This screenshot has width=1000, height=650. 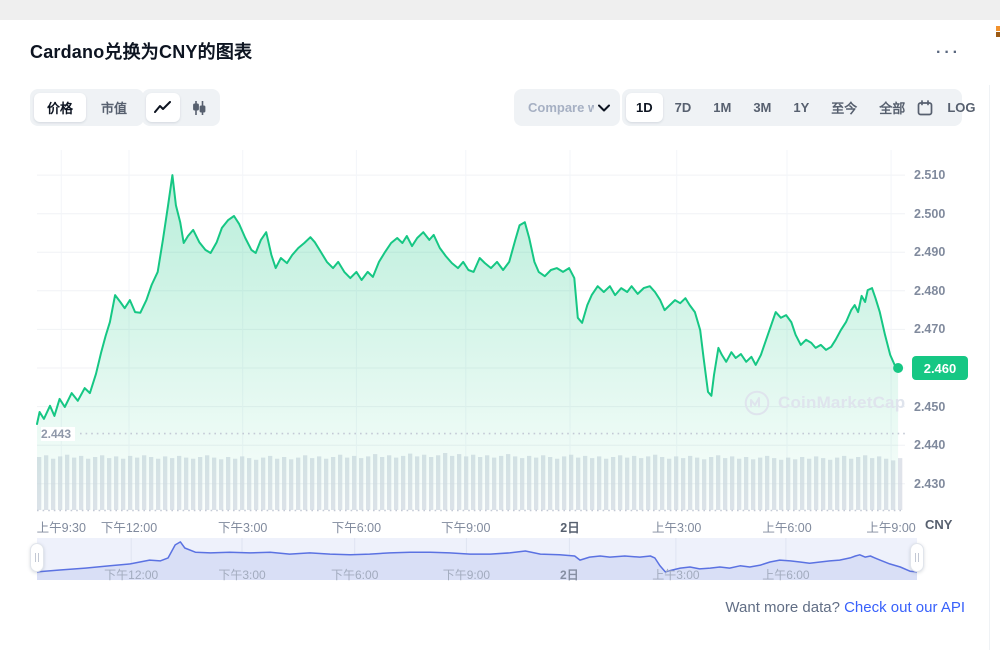 What do you see at coordinates (925, 107) in the screenshot?
I see `calendar-icon` at bounding box center [925, 107].